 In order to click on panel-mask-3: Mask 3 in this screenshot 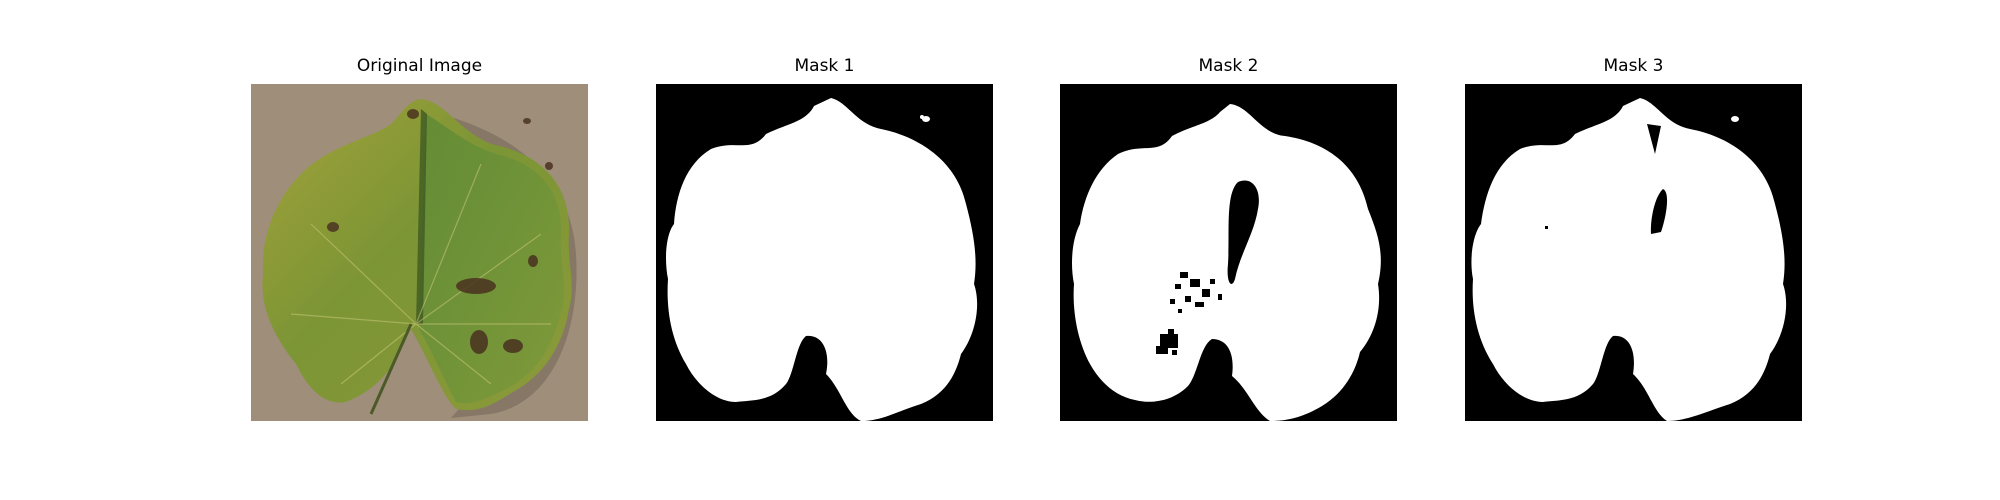, I will do `click(1633, 246)`.